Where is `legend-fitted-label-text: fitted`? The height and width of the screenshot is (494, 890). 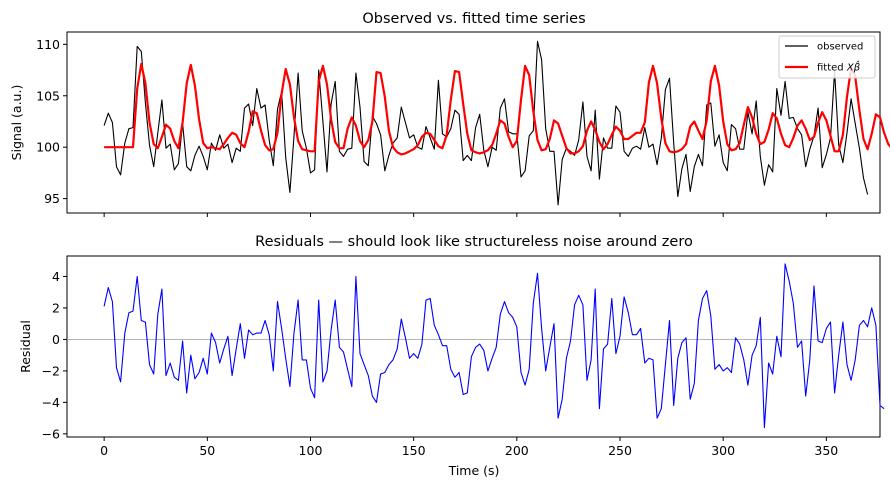 legend-fitted-label-text: fitted is located at coordinates (832, 68).